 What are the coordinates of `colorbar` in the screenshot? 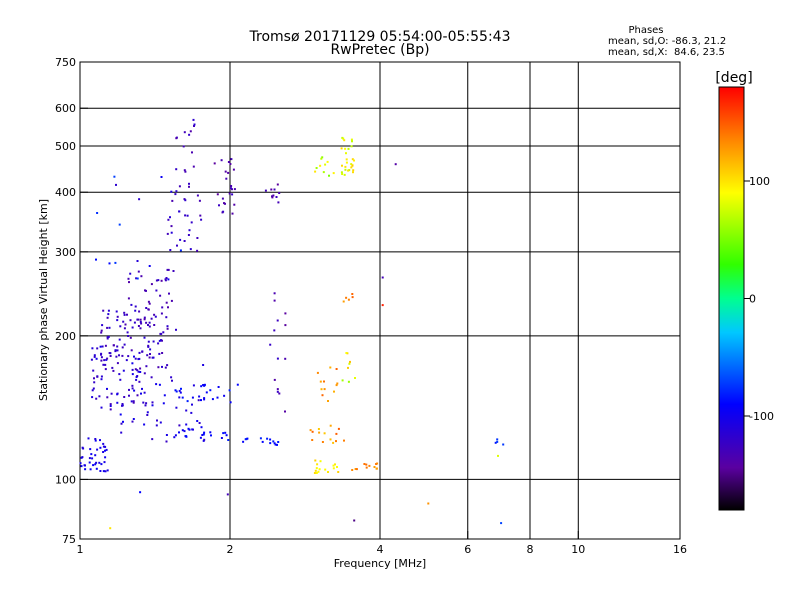 It's located at (731, 298).